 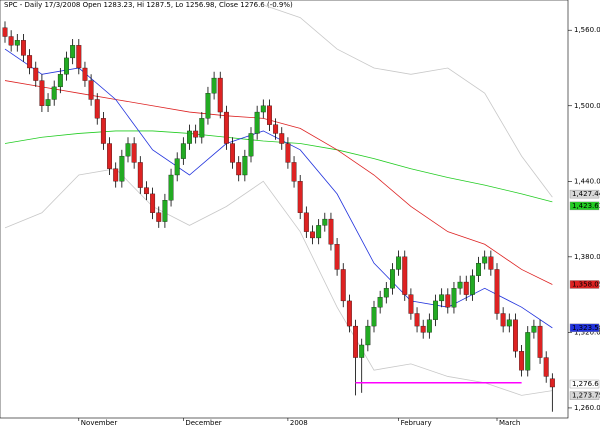 What do you see at coordinates (587, 257) in the screenshot?
I see `y-tick-label: 1,380.0` at bounding box center [587, 257].